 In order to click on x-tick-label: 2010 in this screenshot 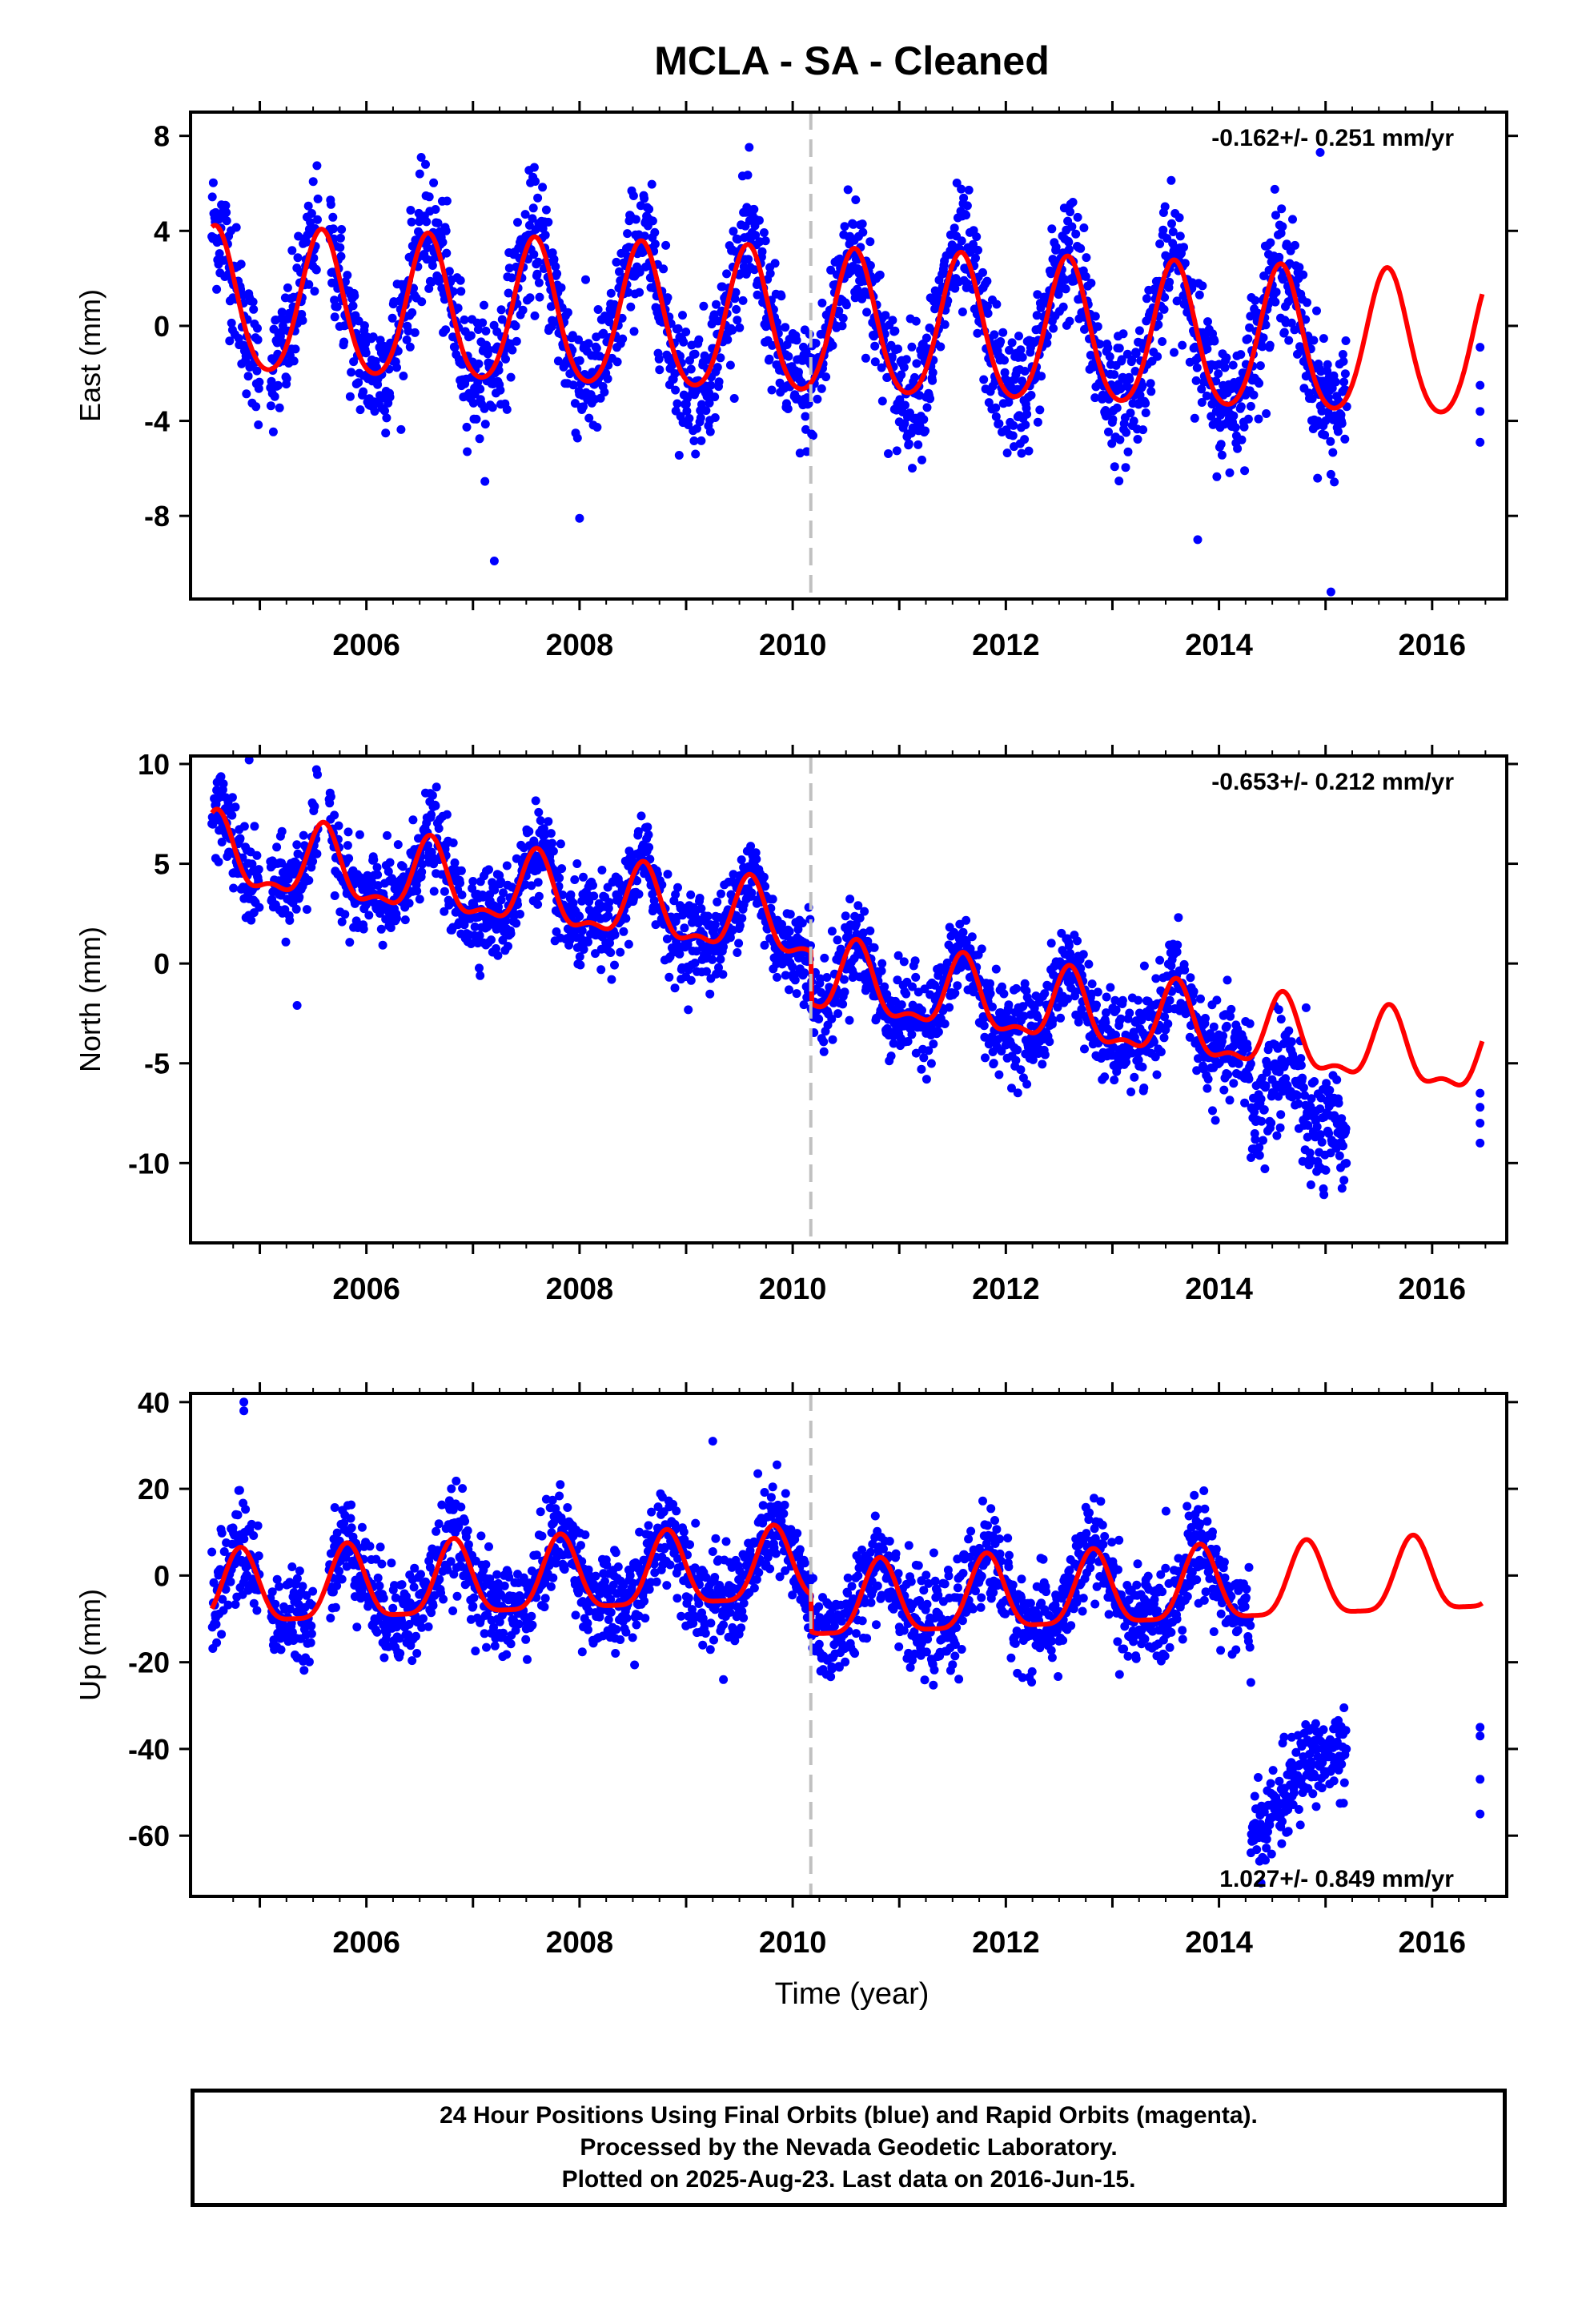, I will do `click(793, 645)`.